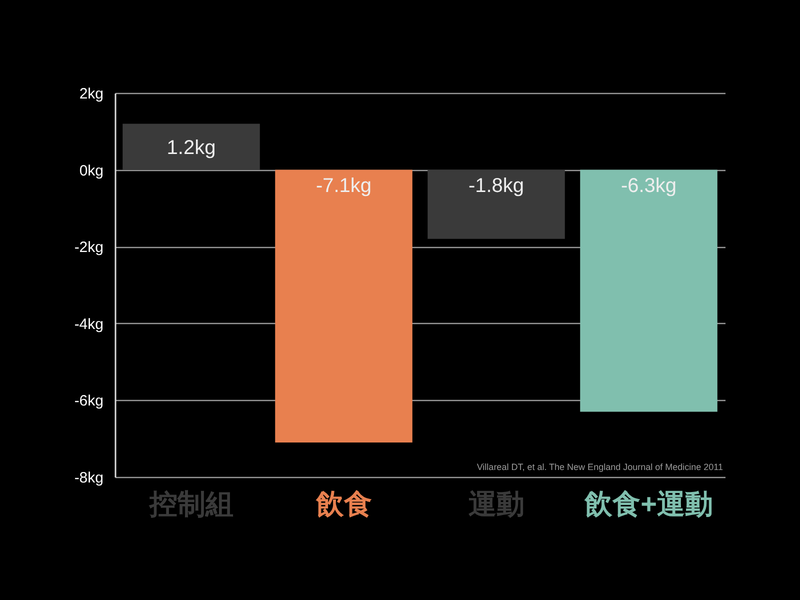  Describe the element at coordinates (343, 504) in the screenshot. I see `x-tick-label: 飲食` at that location.